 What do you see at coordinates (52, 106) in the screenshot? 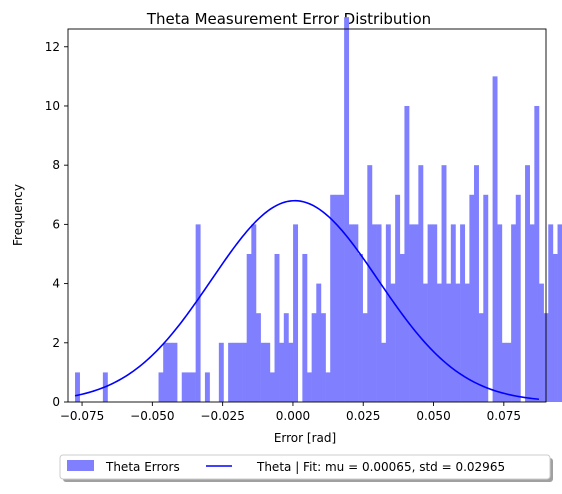
I see `y-tick-label: 10` at bounding box center [52, 106].